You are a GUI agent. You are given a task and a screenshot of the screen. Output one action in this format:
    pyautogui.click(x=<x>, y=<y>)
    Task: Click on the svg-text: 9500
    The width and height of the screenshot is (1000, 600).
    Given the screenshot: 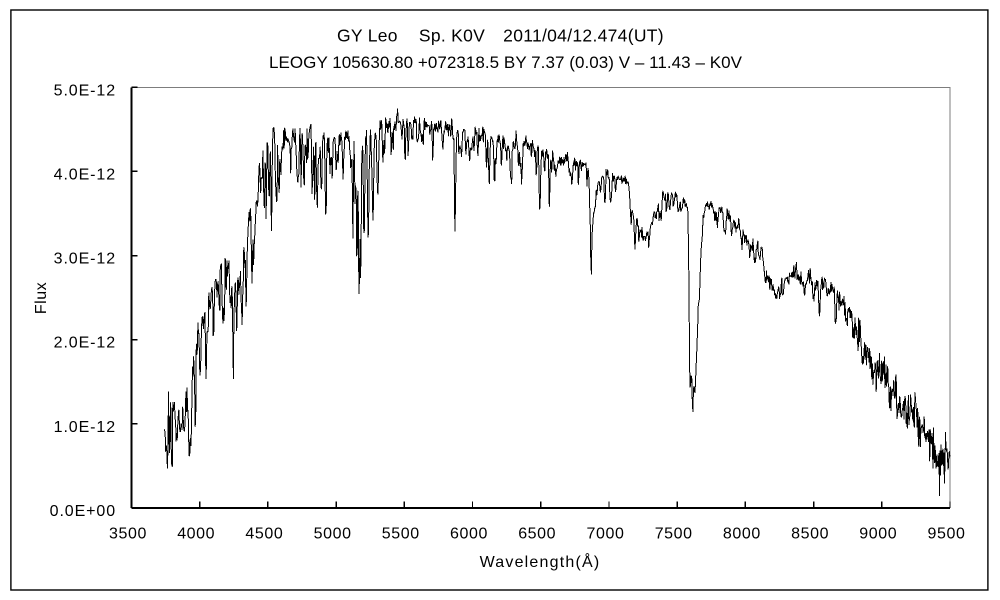 What is the action you would take?
    pyautogui.click(x=947, y=534)
    